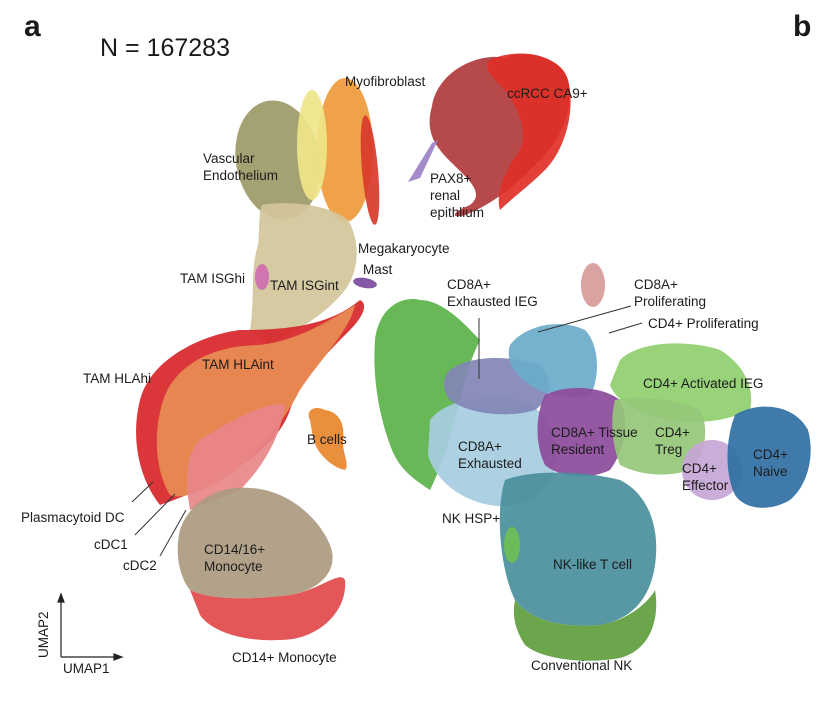  I want to click on cluster-label-cd8a-exhausted-ieg: CD8A+ Exhausted IEG, so click(492, 293).